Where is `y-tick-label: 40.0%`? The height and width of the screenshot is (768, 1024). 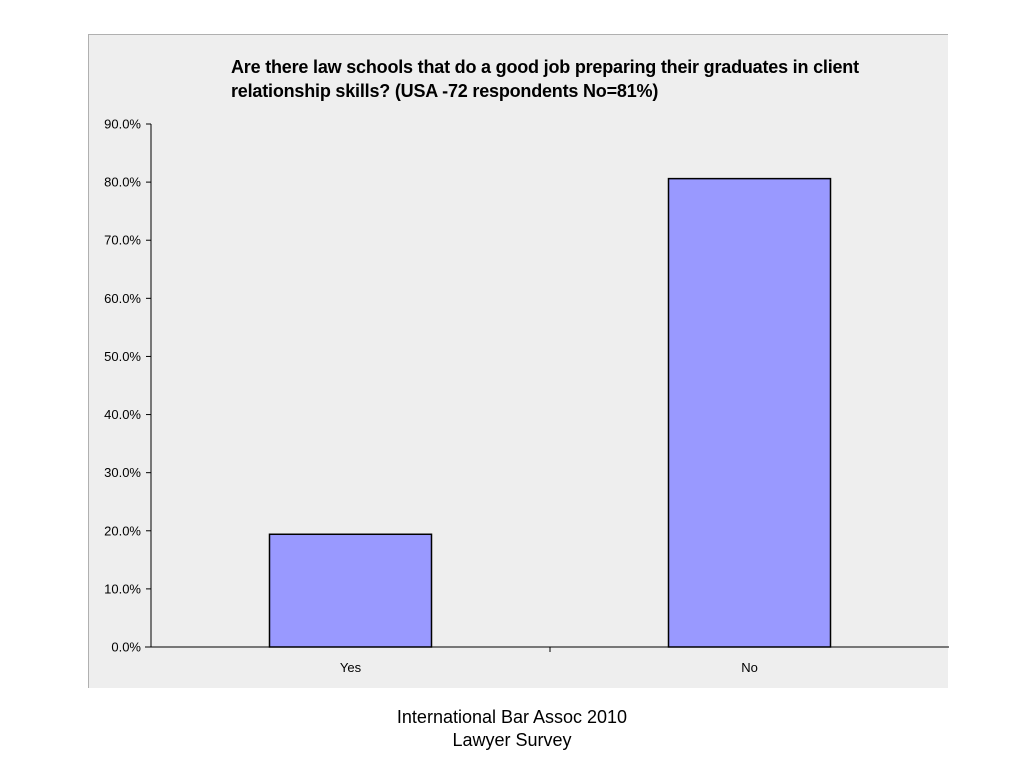 y-tick-label: 40.0% is located at coordinates (122, 414).